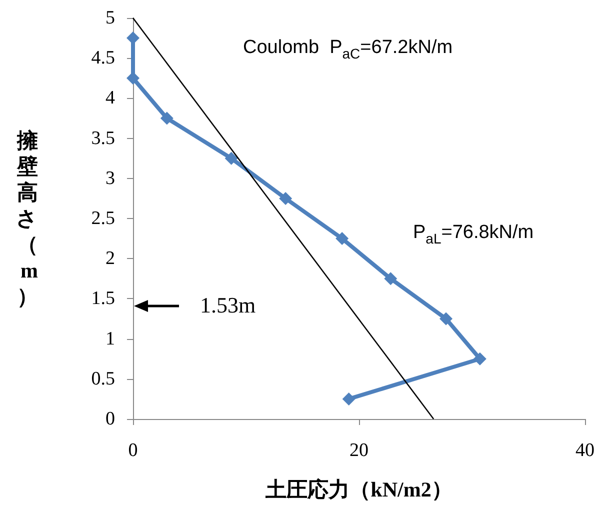 This screenshot has width=611, height=531. What do you see at coordinates (110, 18) in the screenshot?
I see `y-tick-label: 5` at bounding box center [110, 18].